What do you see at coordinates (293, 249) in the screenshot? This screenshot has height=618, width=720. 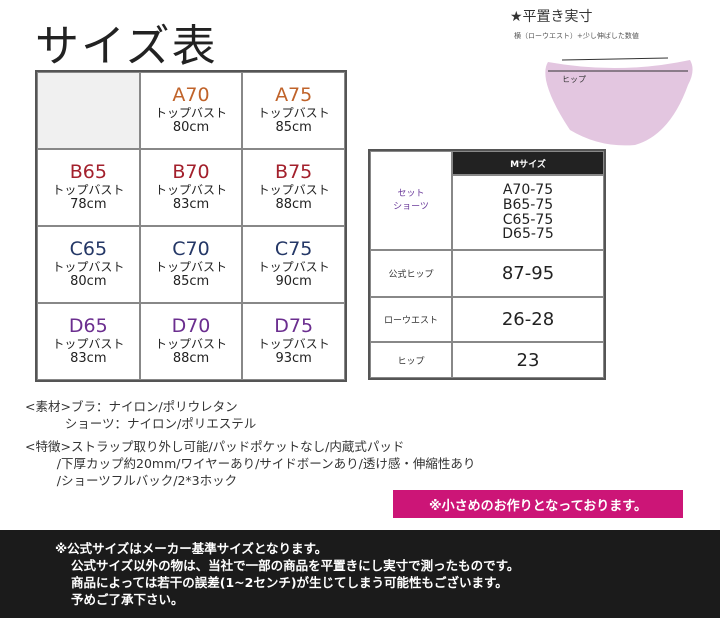 I see `cup-size: C75` at bounding box center [293, 249].